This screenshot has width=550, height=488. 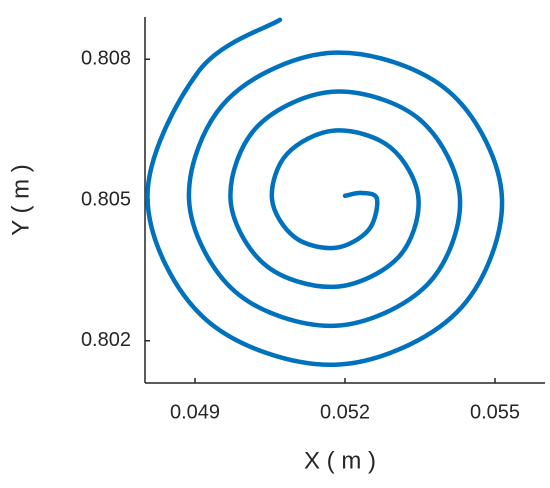 I want to click on x-tick-label: 0.052, so click(x=345, y=412).